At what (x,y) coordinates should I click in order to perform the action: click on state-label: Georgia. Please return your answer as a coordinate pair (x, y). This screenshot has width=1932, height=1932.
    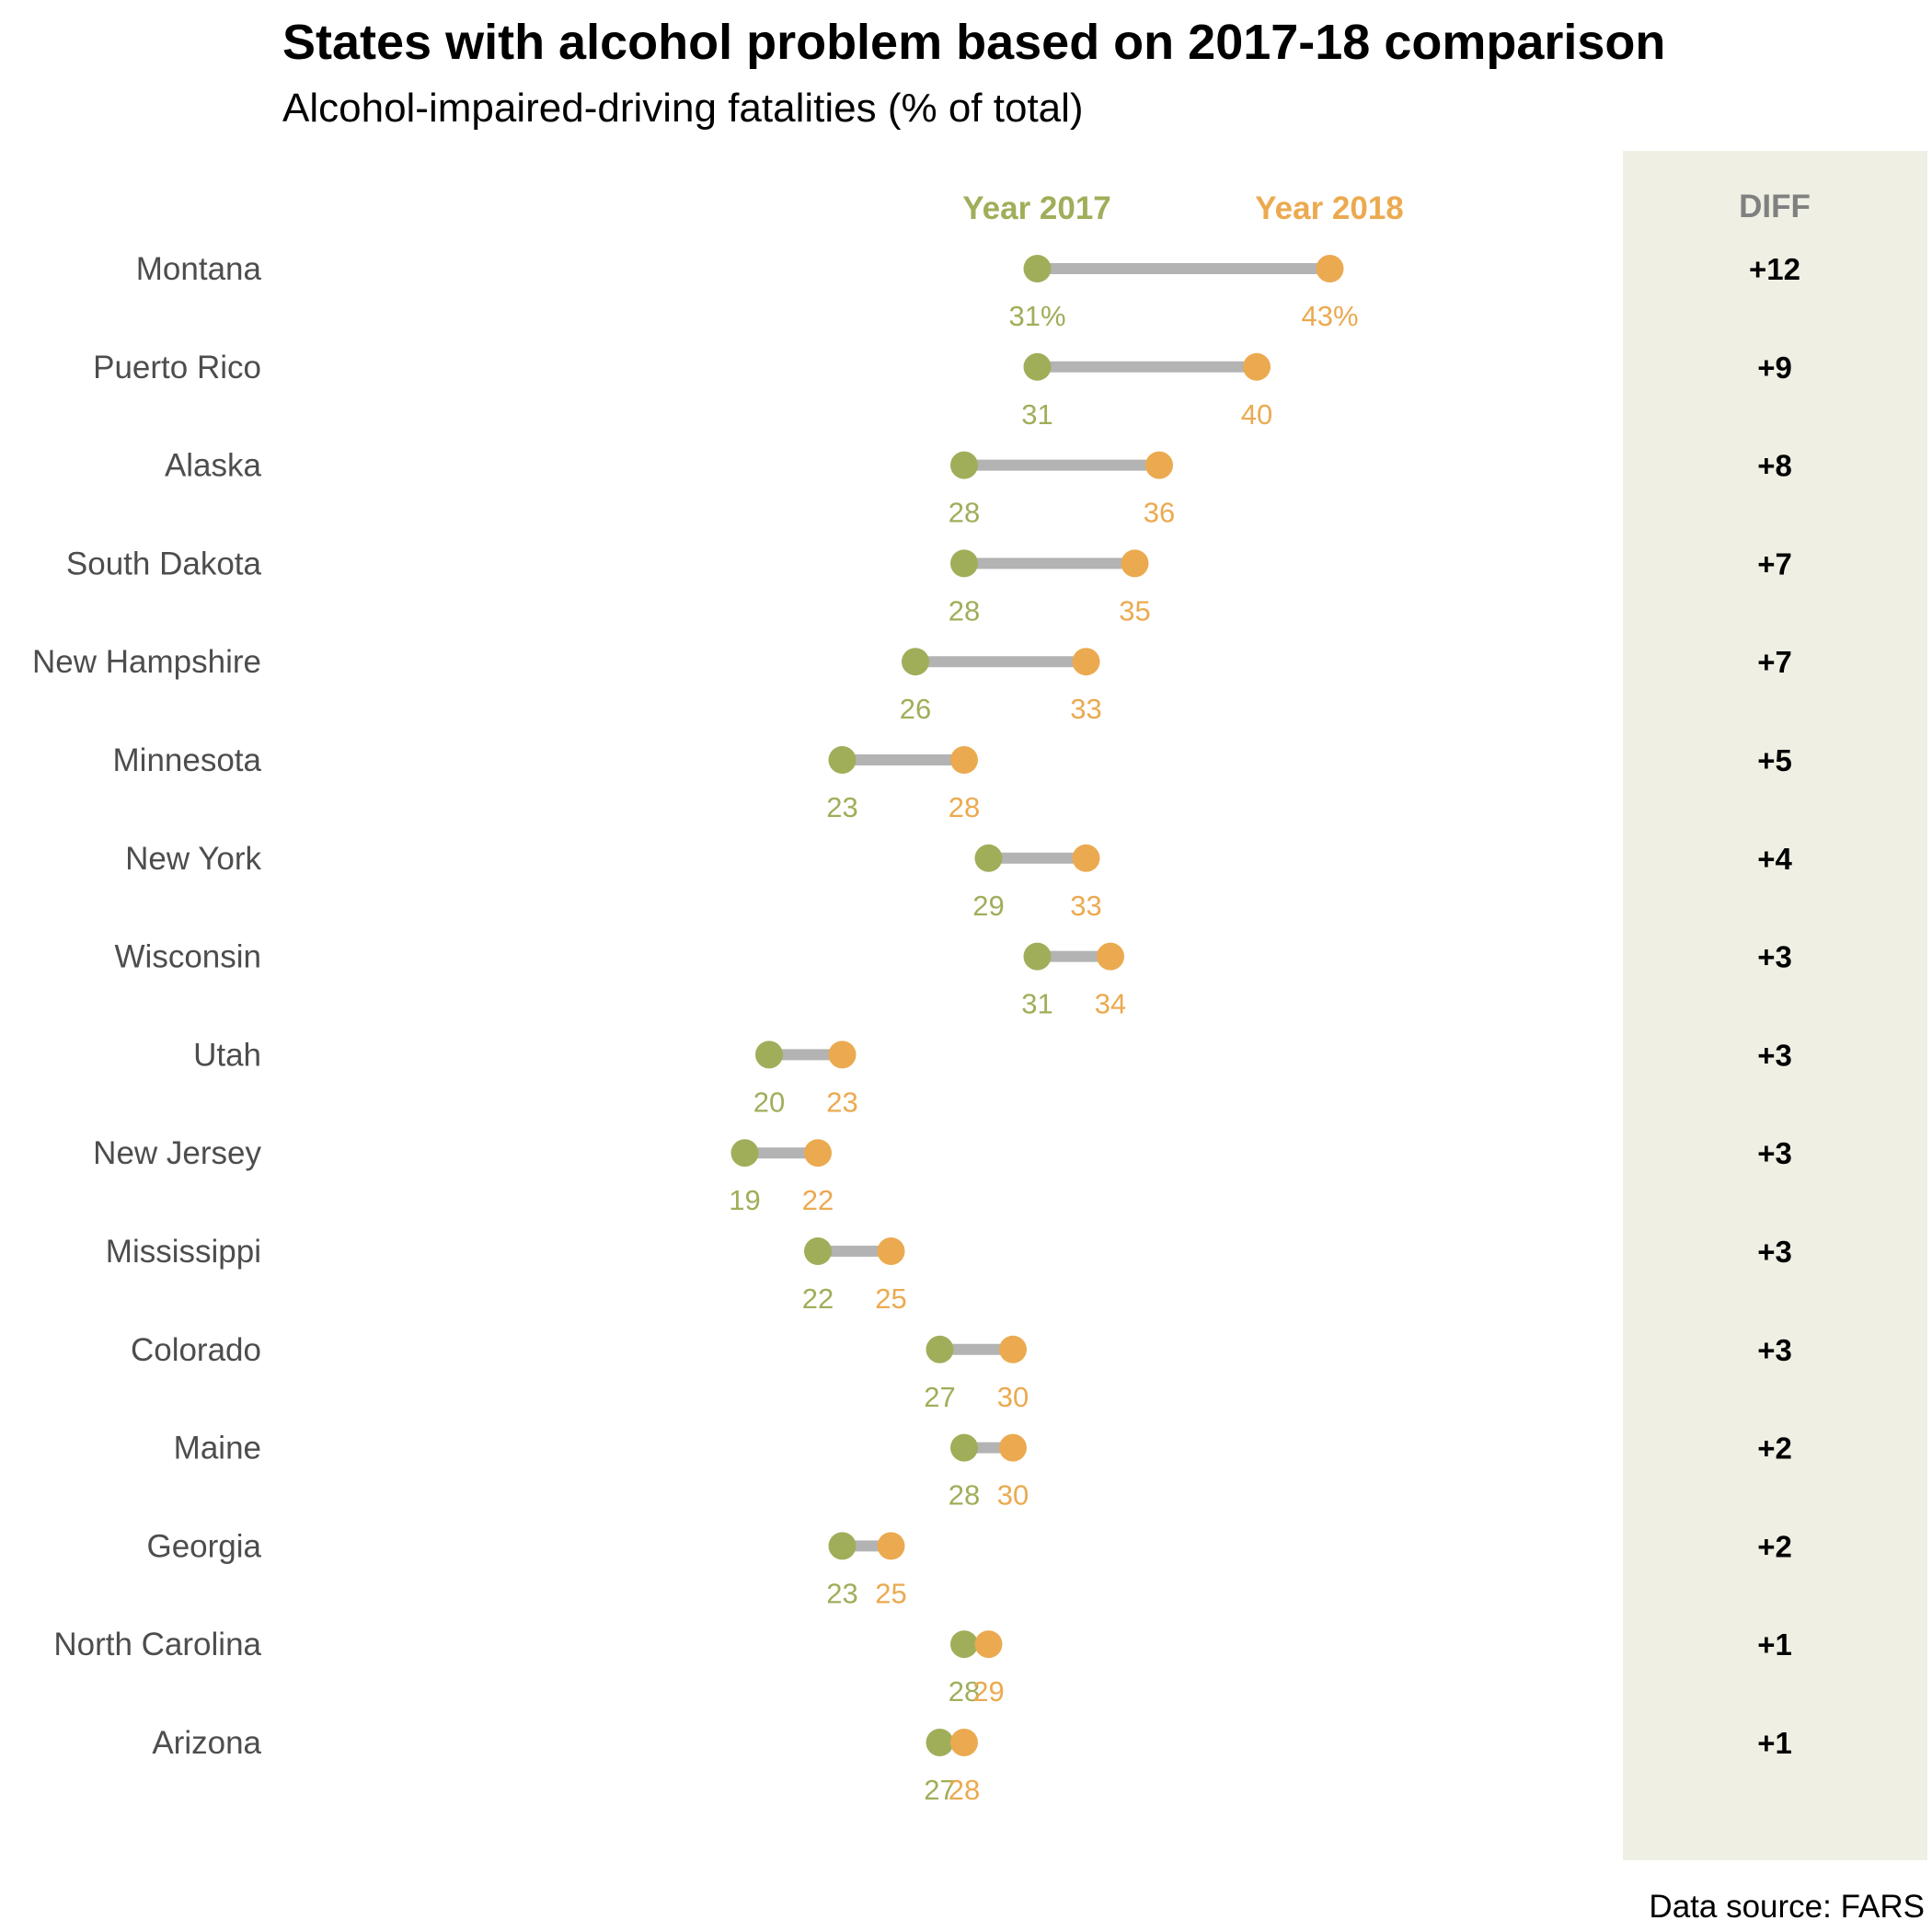
    Looking at the image, I should click on (203, 1546).